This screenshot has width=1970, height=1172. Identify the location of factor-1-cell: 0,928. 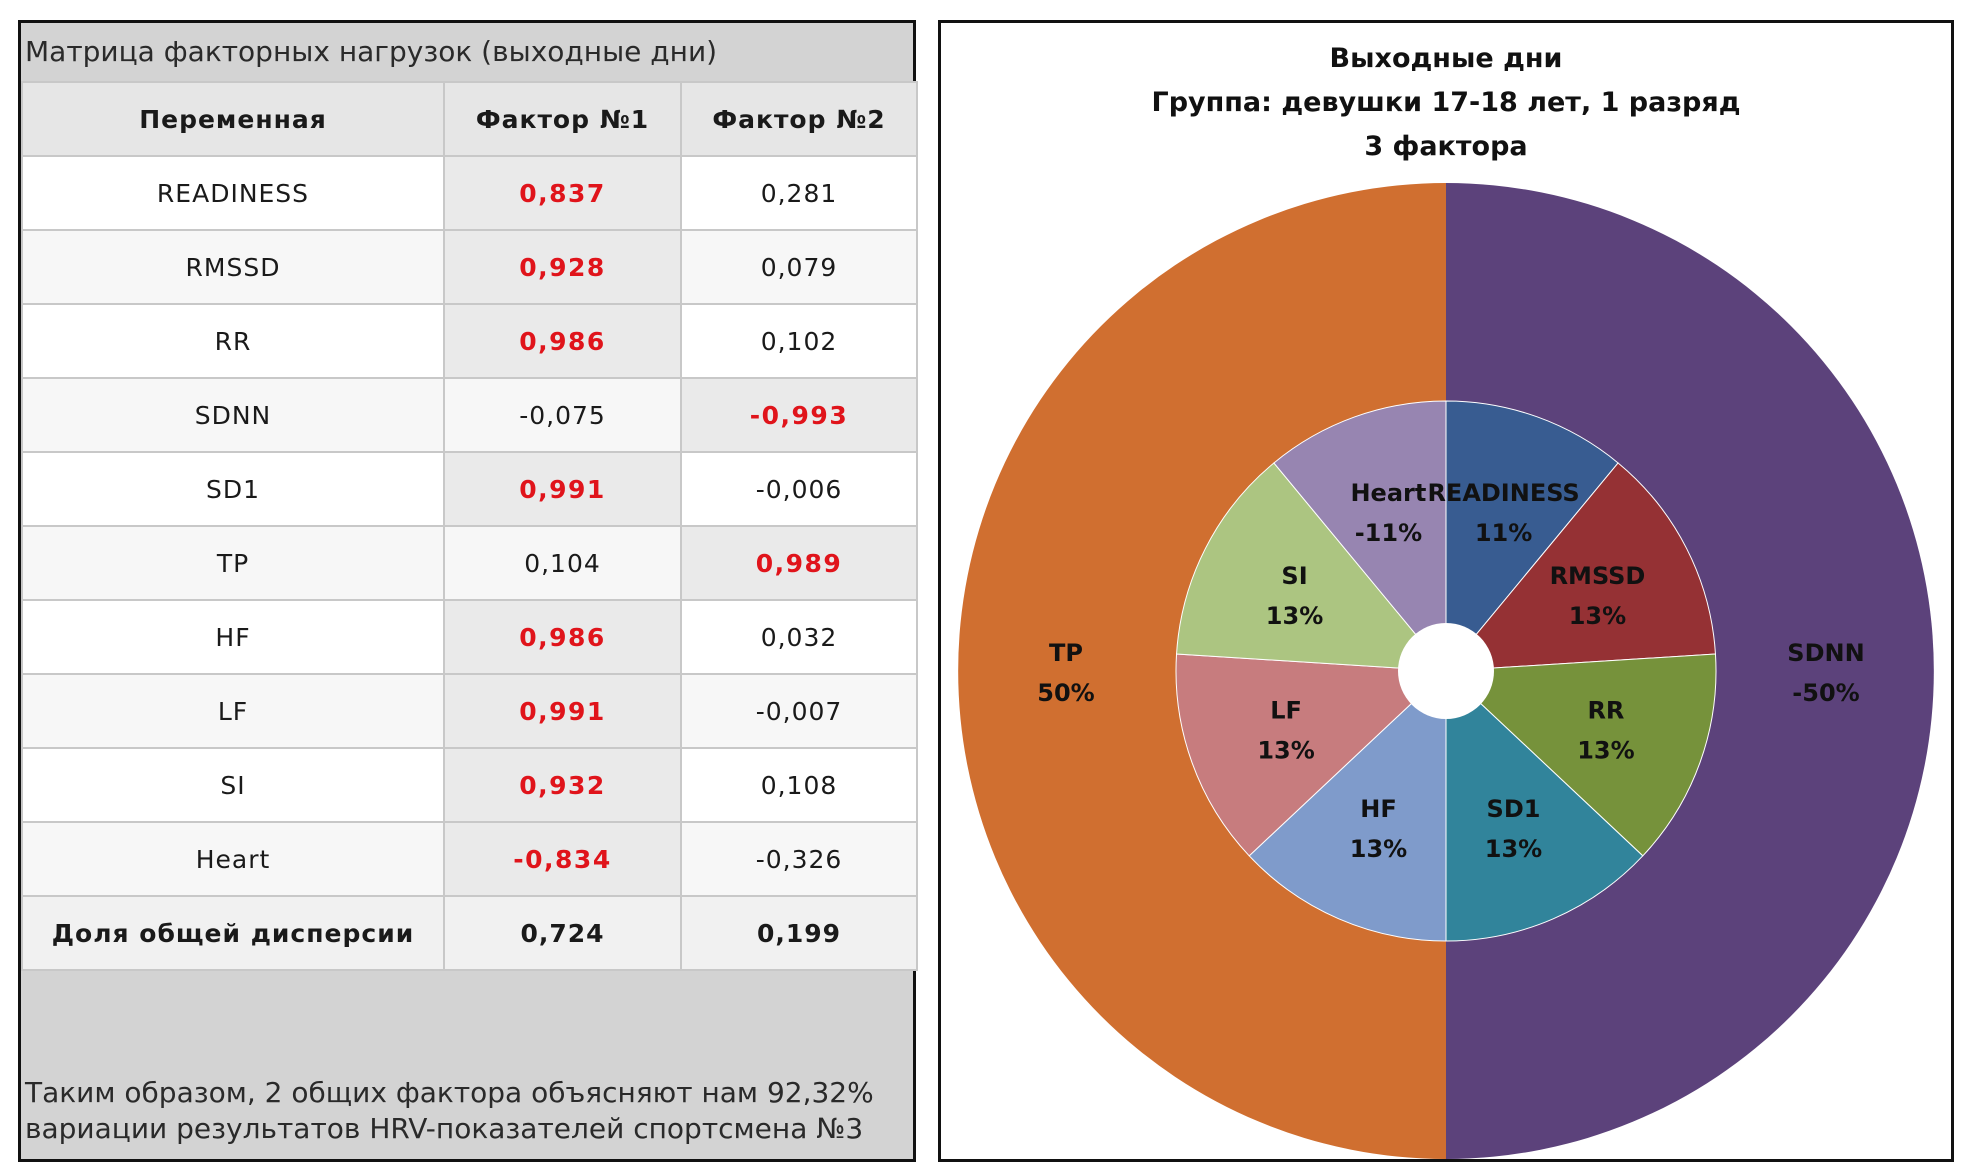
(562, 267).